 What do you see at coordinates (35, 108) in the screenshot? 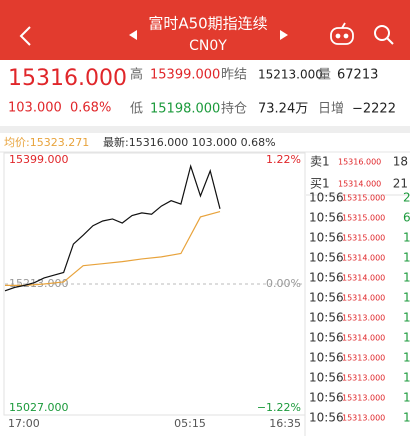
I see `change: 103.000` at bounding box center [35, 108].